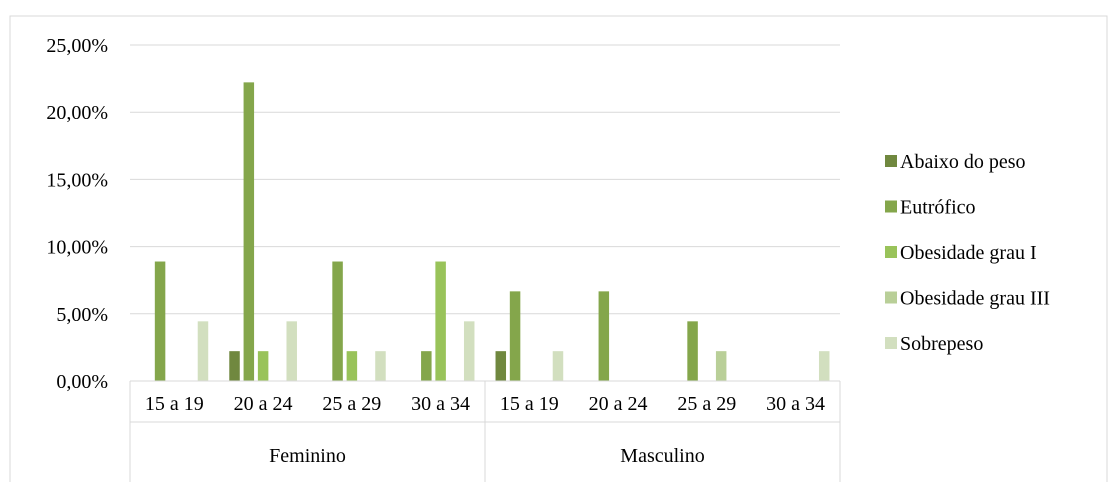 This screenshot has height=482, width=1113. I want to click on legend-label: Sobrepeso, so click(941, 344).